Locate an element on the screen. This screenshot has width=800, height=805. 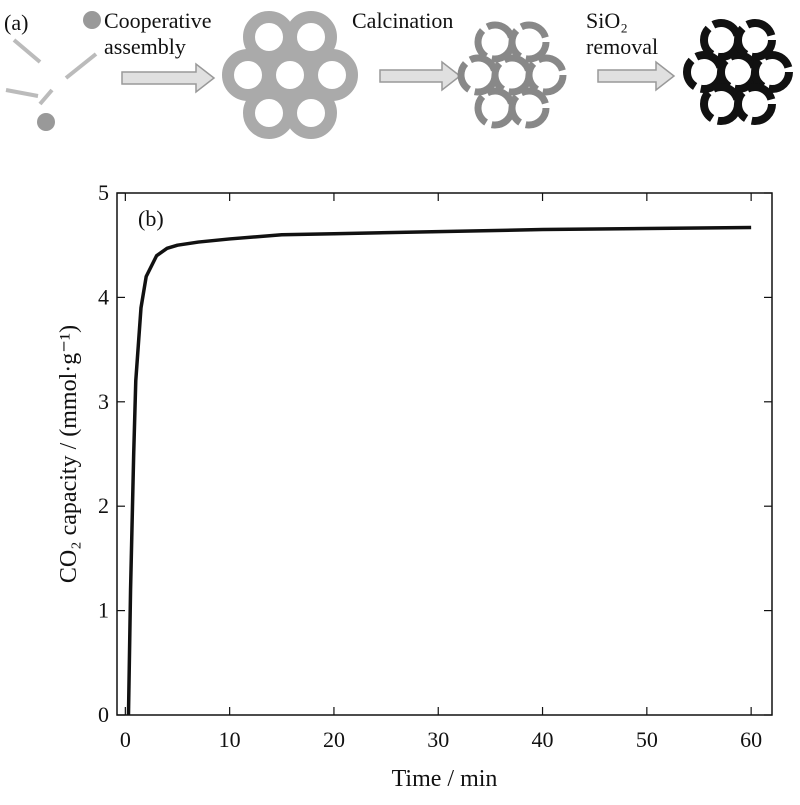
assembly is located at coordinates (290, 75).